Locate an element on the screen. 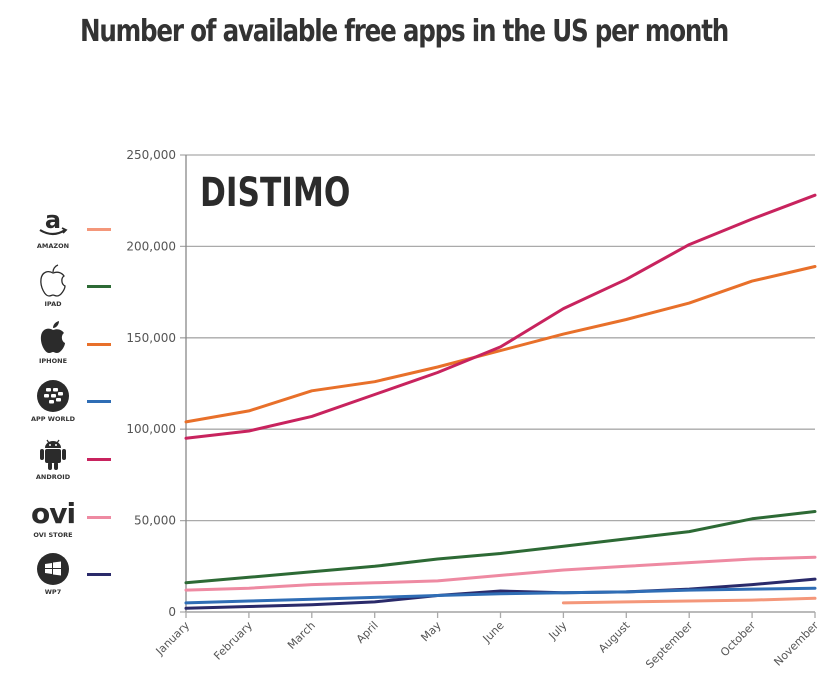 This screenshot has width=836, height=693. x-tick-label: May is located at coordinates (431, 632).